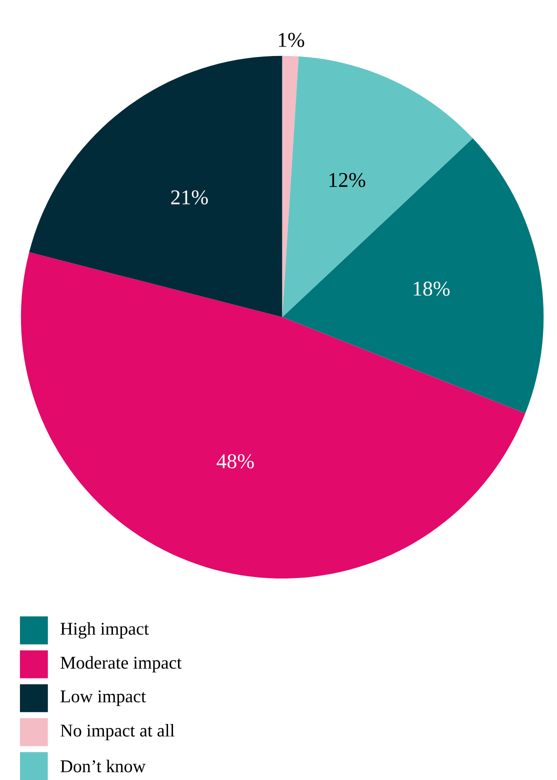  Describe the element at coordinates (348, 180) in the screenshot. I see `data-label: 12%` at that location.